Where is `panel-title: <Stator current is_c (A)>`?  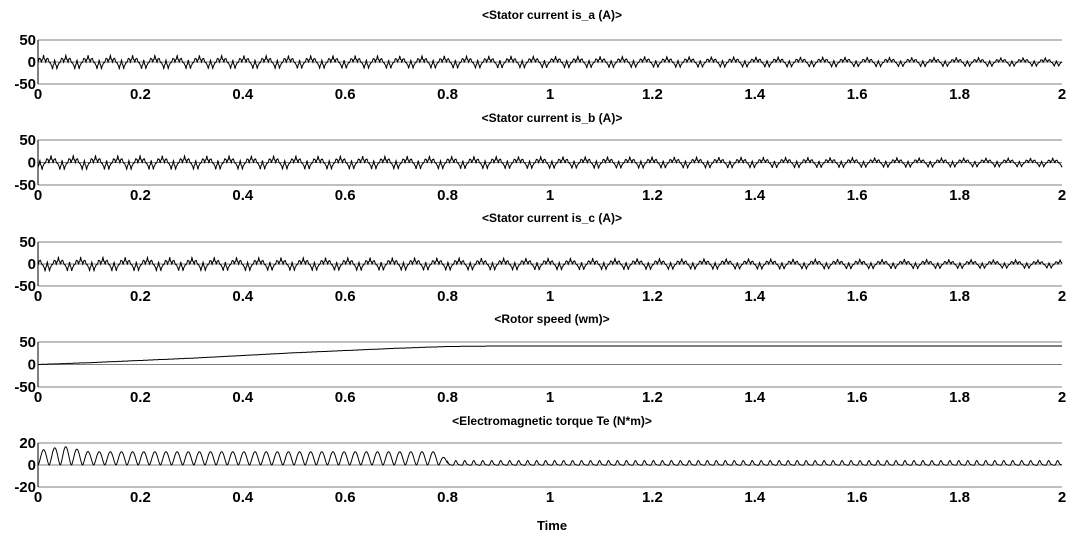 panel-title: <Stator current is_c (A)> is located at coordinates (552, 218).